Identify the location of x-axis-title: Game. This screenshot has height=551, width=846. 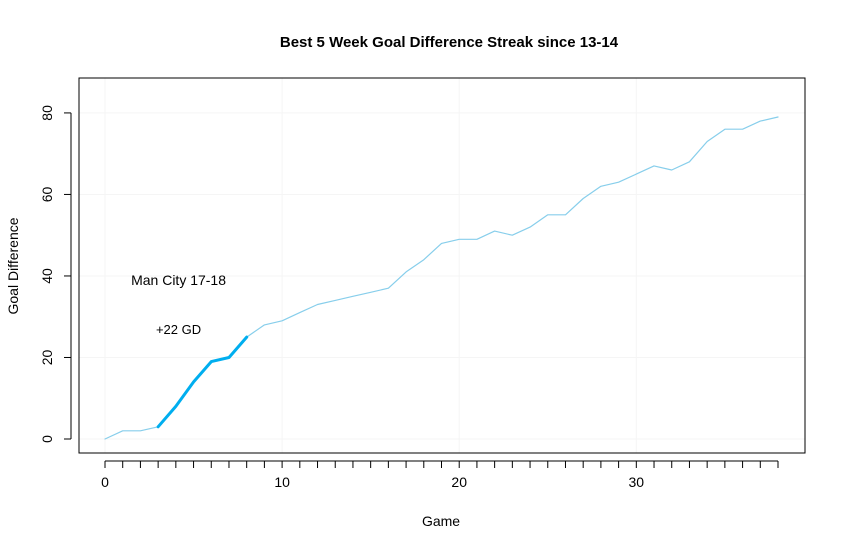
(441, 521).